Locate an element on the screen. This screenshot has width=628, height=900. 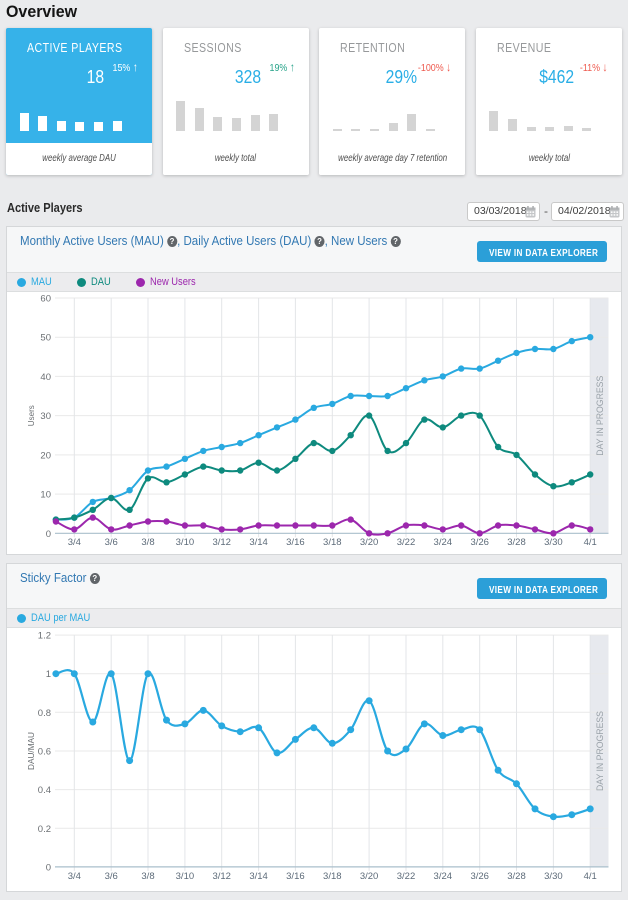
svg-text: 50 is located at coordinates (45, 338).